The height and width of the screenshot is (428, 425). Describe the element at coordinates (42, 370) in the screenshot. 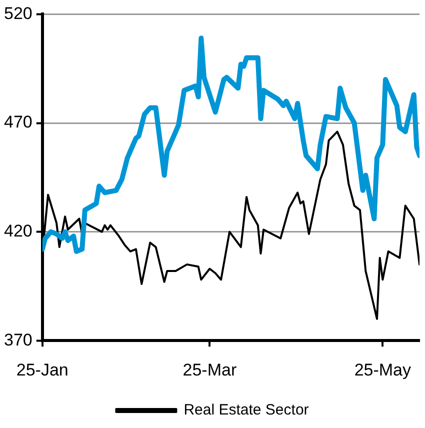

I see `x-tick-label: 25-Jan` at that location.